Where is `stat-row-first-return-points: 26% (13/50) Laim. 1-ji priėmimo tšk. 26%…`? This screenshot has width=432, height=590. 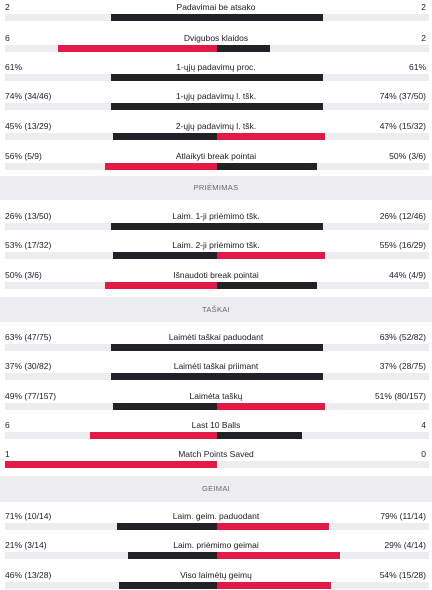 stat-row-first-return-points: 26% (13/50) Laim. 1-ji priėmimo tšk. 26%… is located at coordinates (216, 225).